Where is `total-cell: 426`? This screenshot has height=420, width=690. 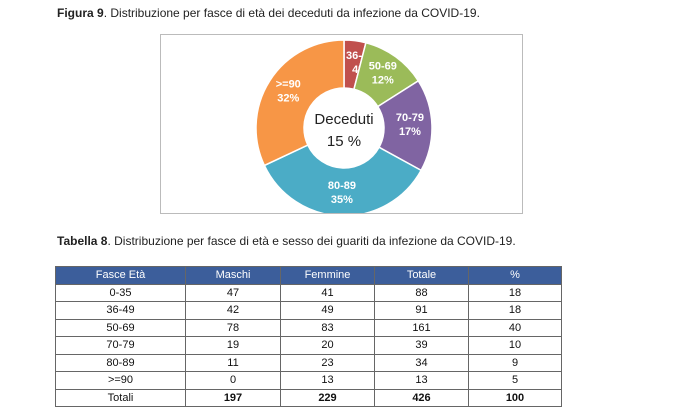
total-cell: 426 is located at coordinates (421, 397).